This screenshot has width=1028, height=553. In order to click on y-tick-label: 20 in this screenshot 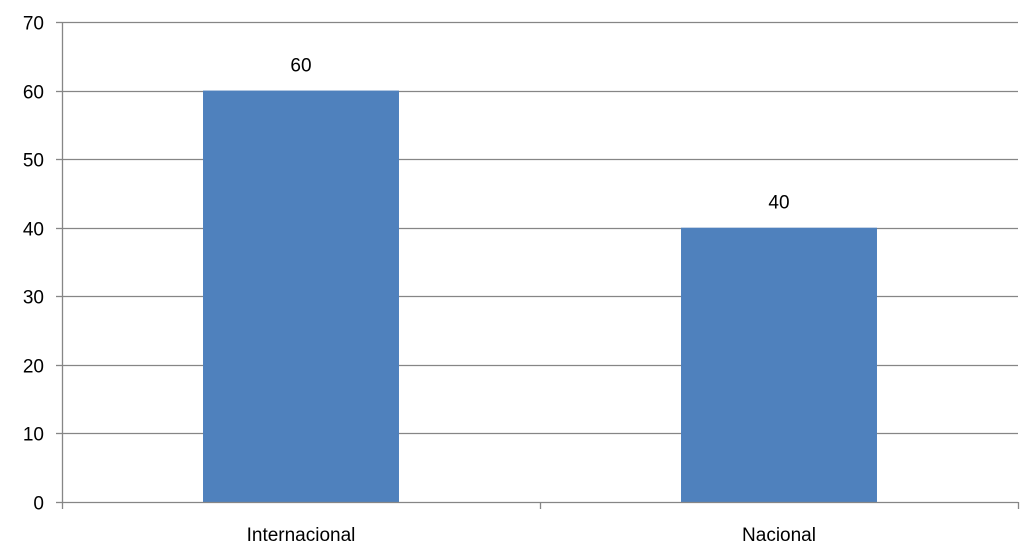, I will do `click(33, 367)`.